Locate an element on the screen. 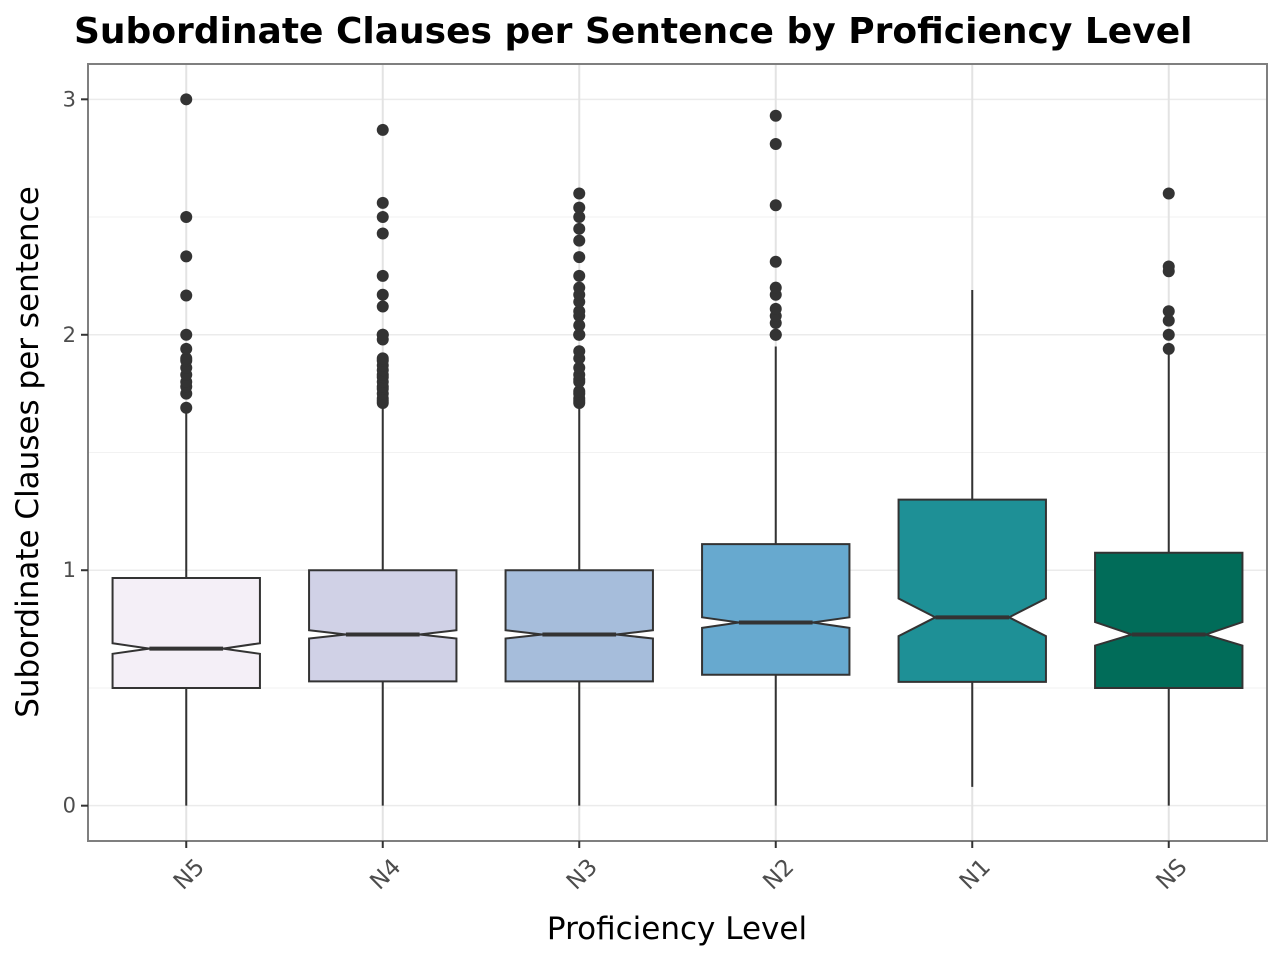 The width and height of the screenshot is (1280, 960). box-group-n5 is located at coordinates (186, 449).